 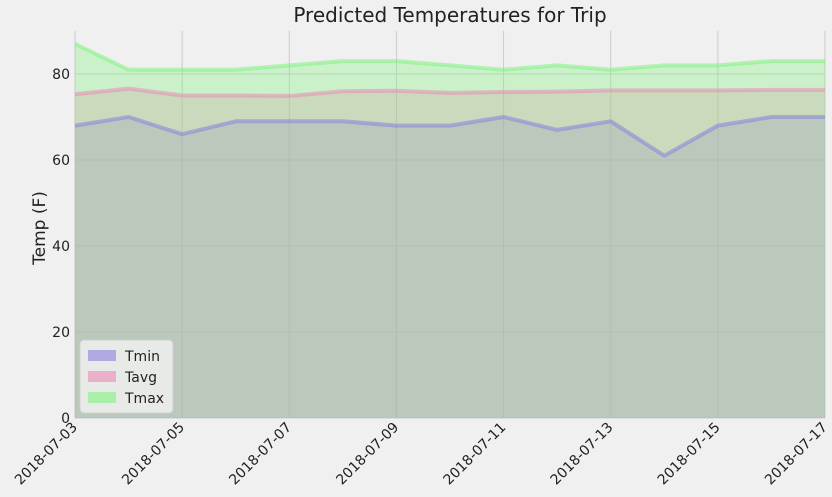 What do you see at coordinates (61, 75) in the screenshot?
I see `y-tick-label: 80` at bounding box center [61, 75].